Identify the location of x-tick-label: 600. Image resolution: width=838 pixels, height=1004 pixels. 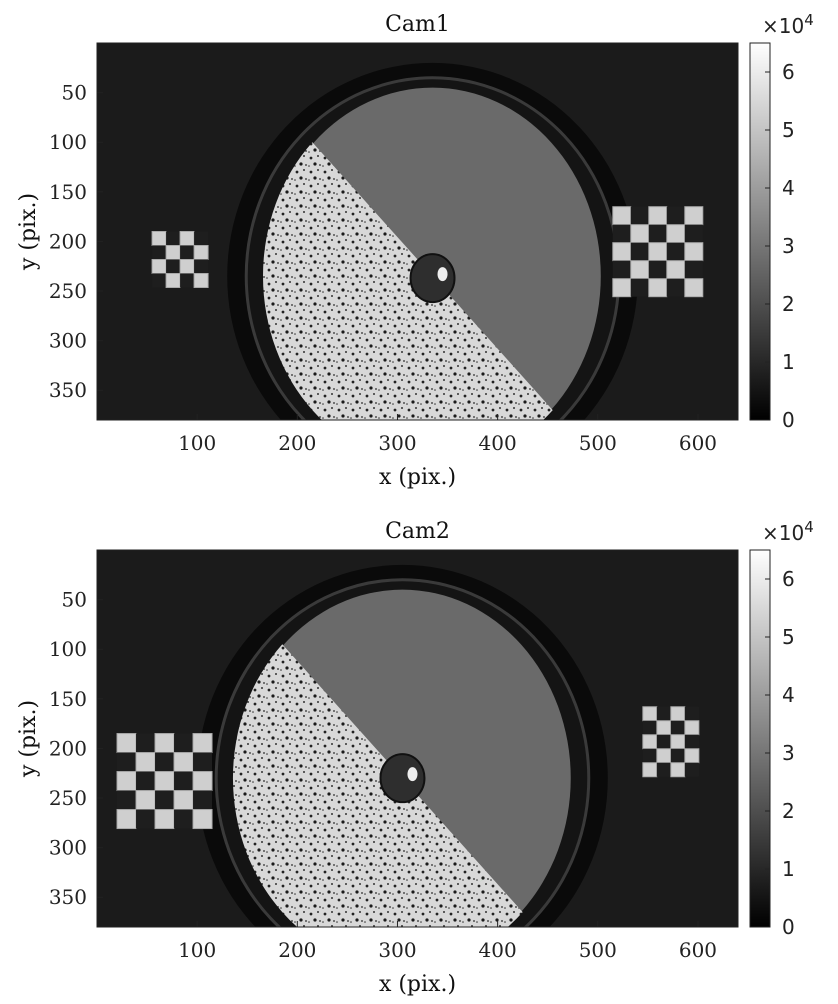
(698, 950).